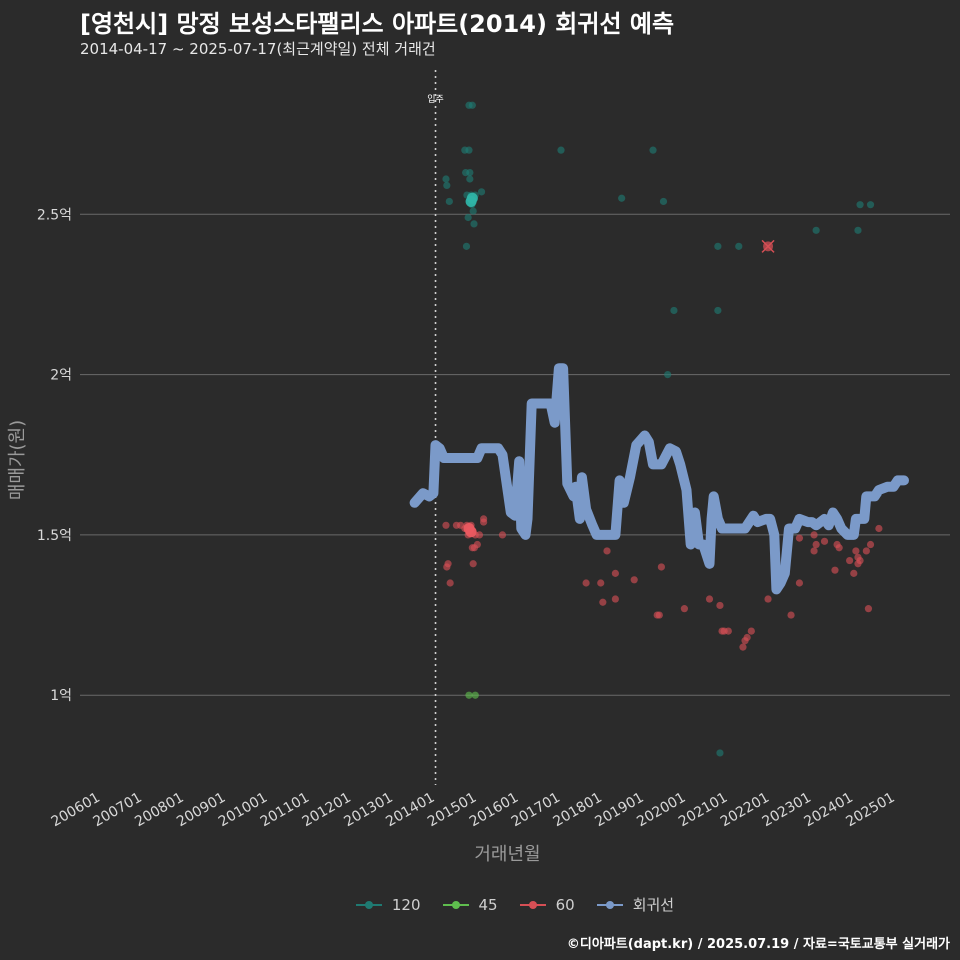  Describe the element at coordinates (61, 696) in the screenshot. I see `y-tick-label: 1억` at that location.